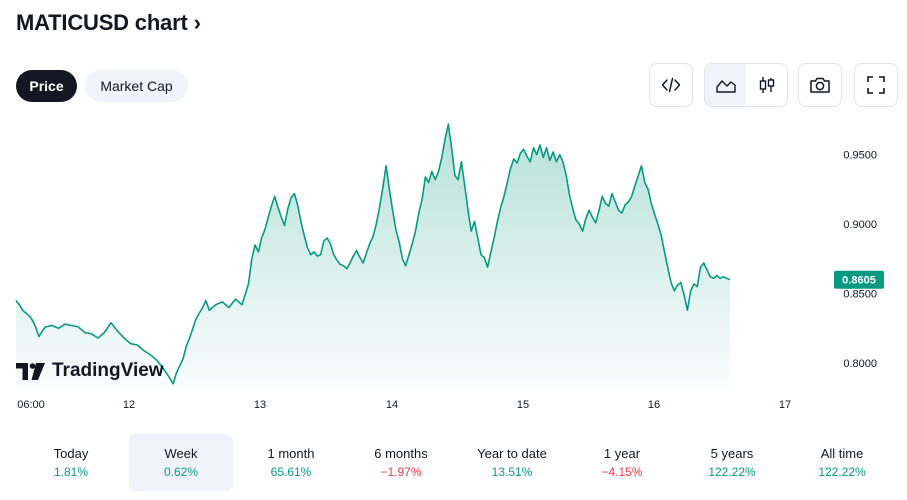  What do you see at coordinates (71, 453) in the screenshot?
I see `period-label: Today` at bounding box center [71, 453].